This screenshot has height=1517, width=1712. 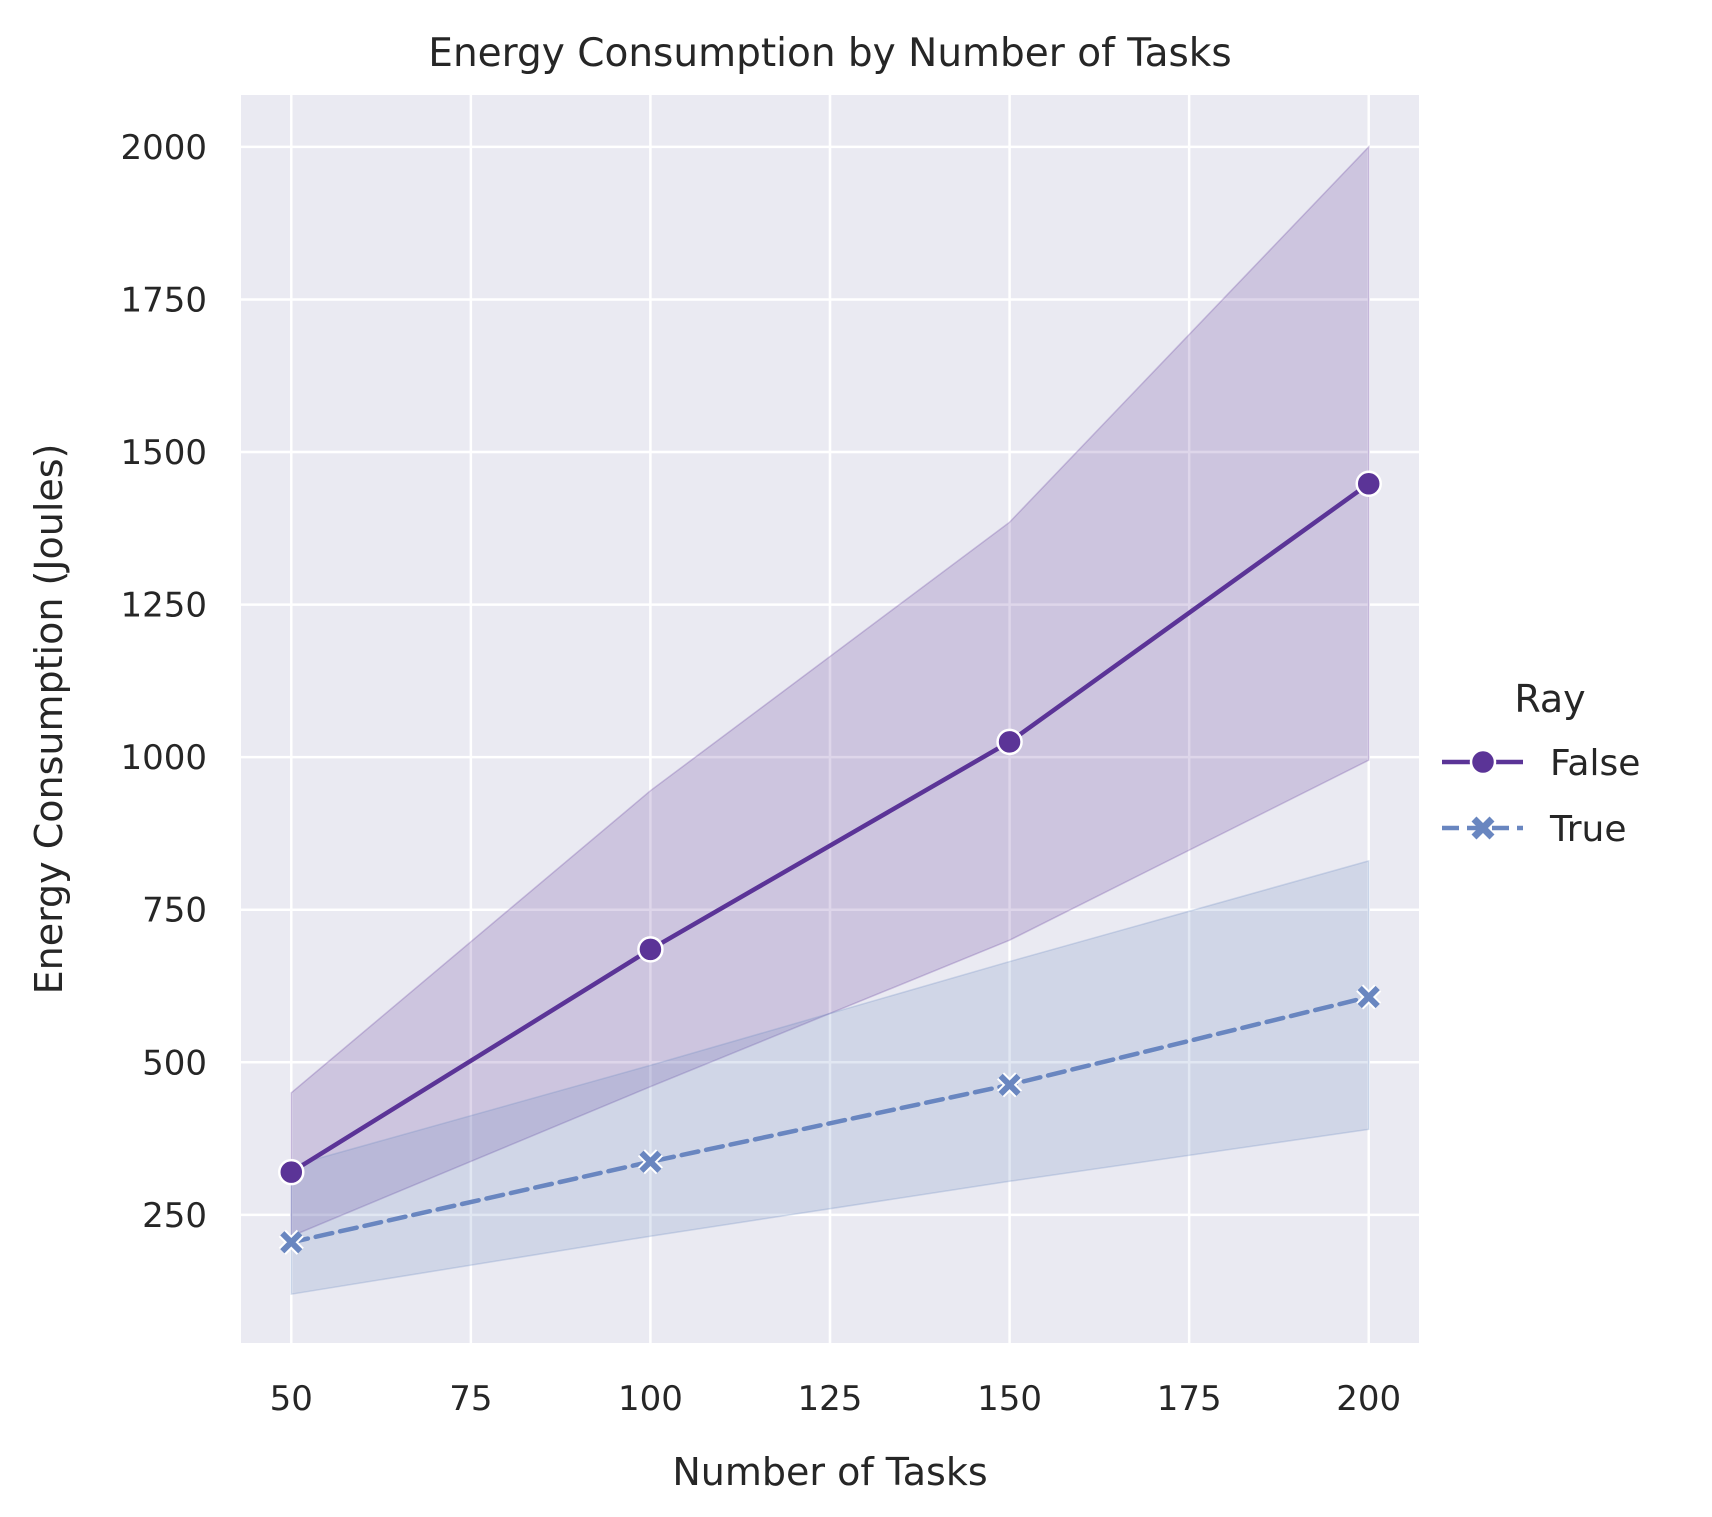 I want to click on x-tick-labels: 50 75 100 125 150 175 200, so click(x=836, y=1399).